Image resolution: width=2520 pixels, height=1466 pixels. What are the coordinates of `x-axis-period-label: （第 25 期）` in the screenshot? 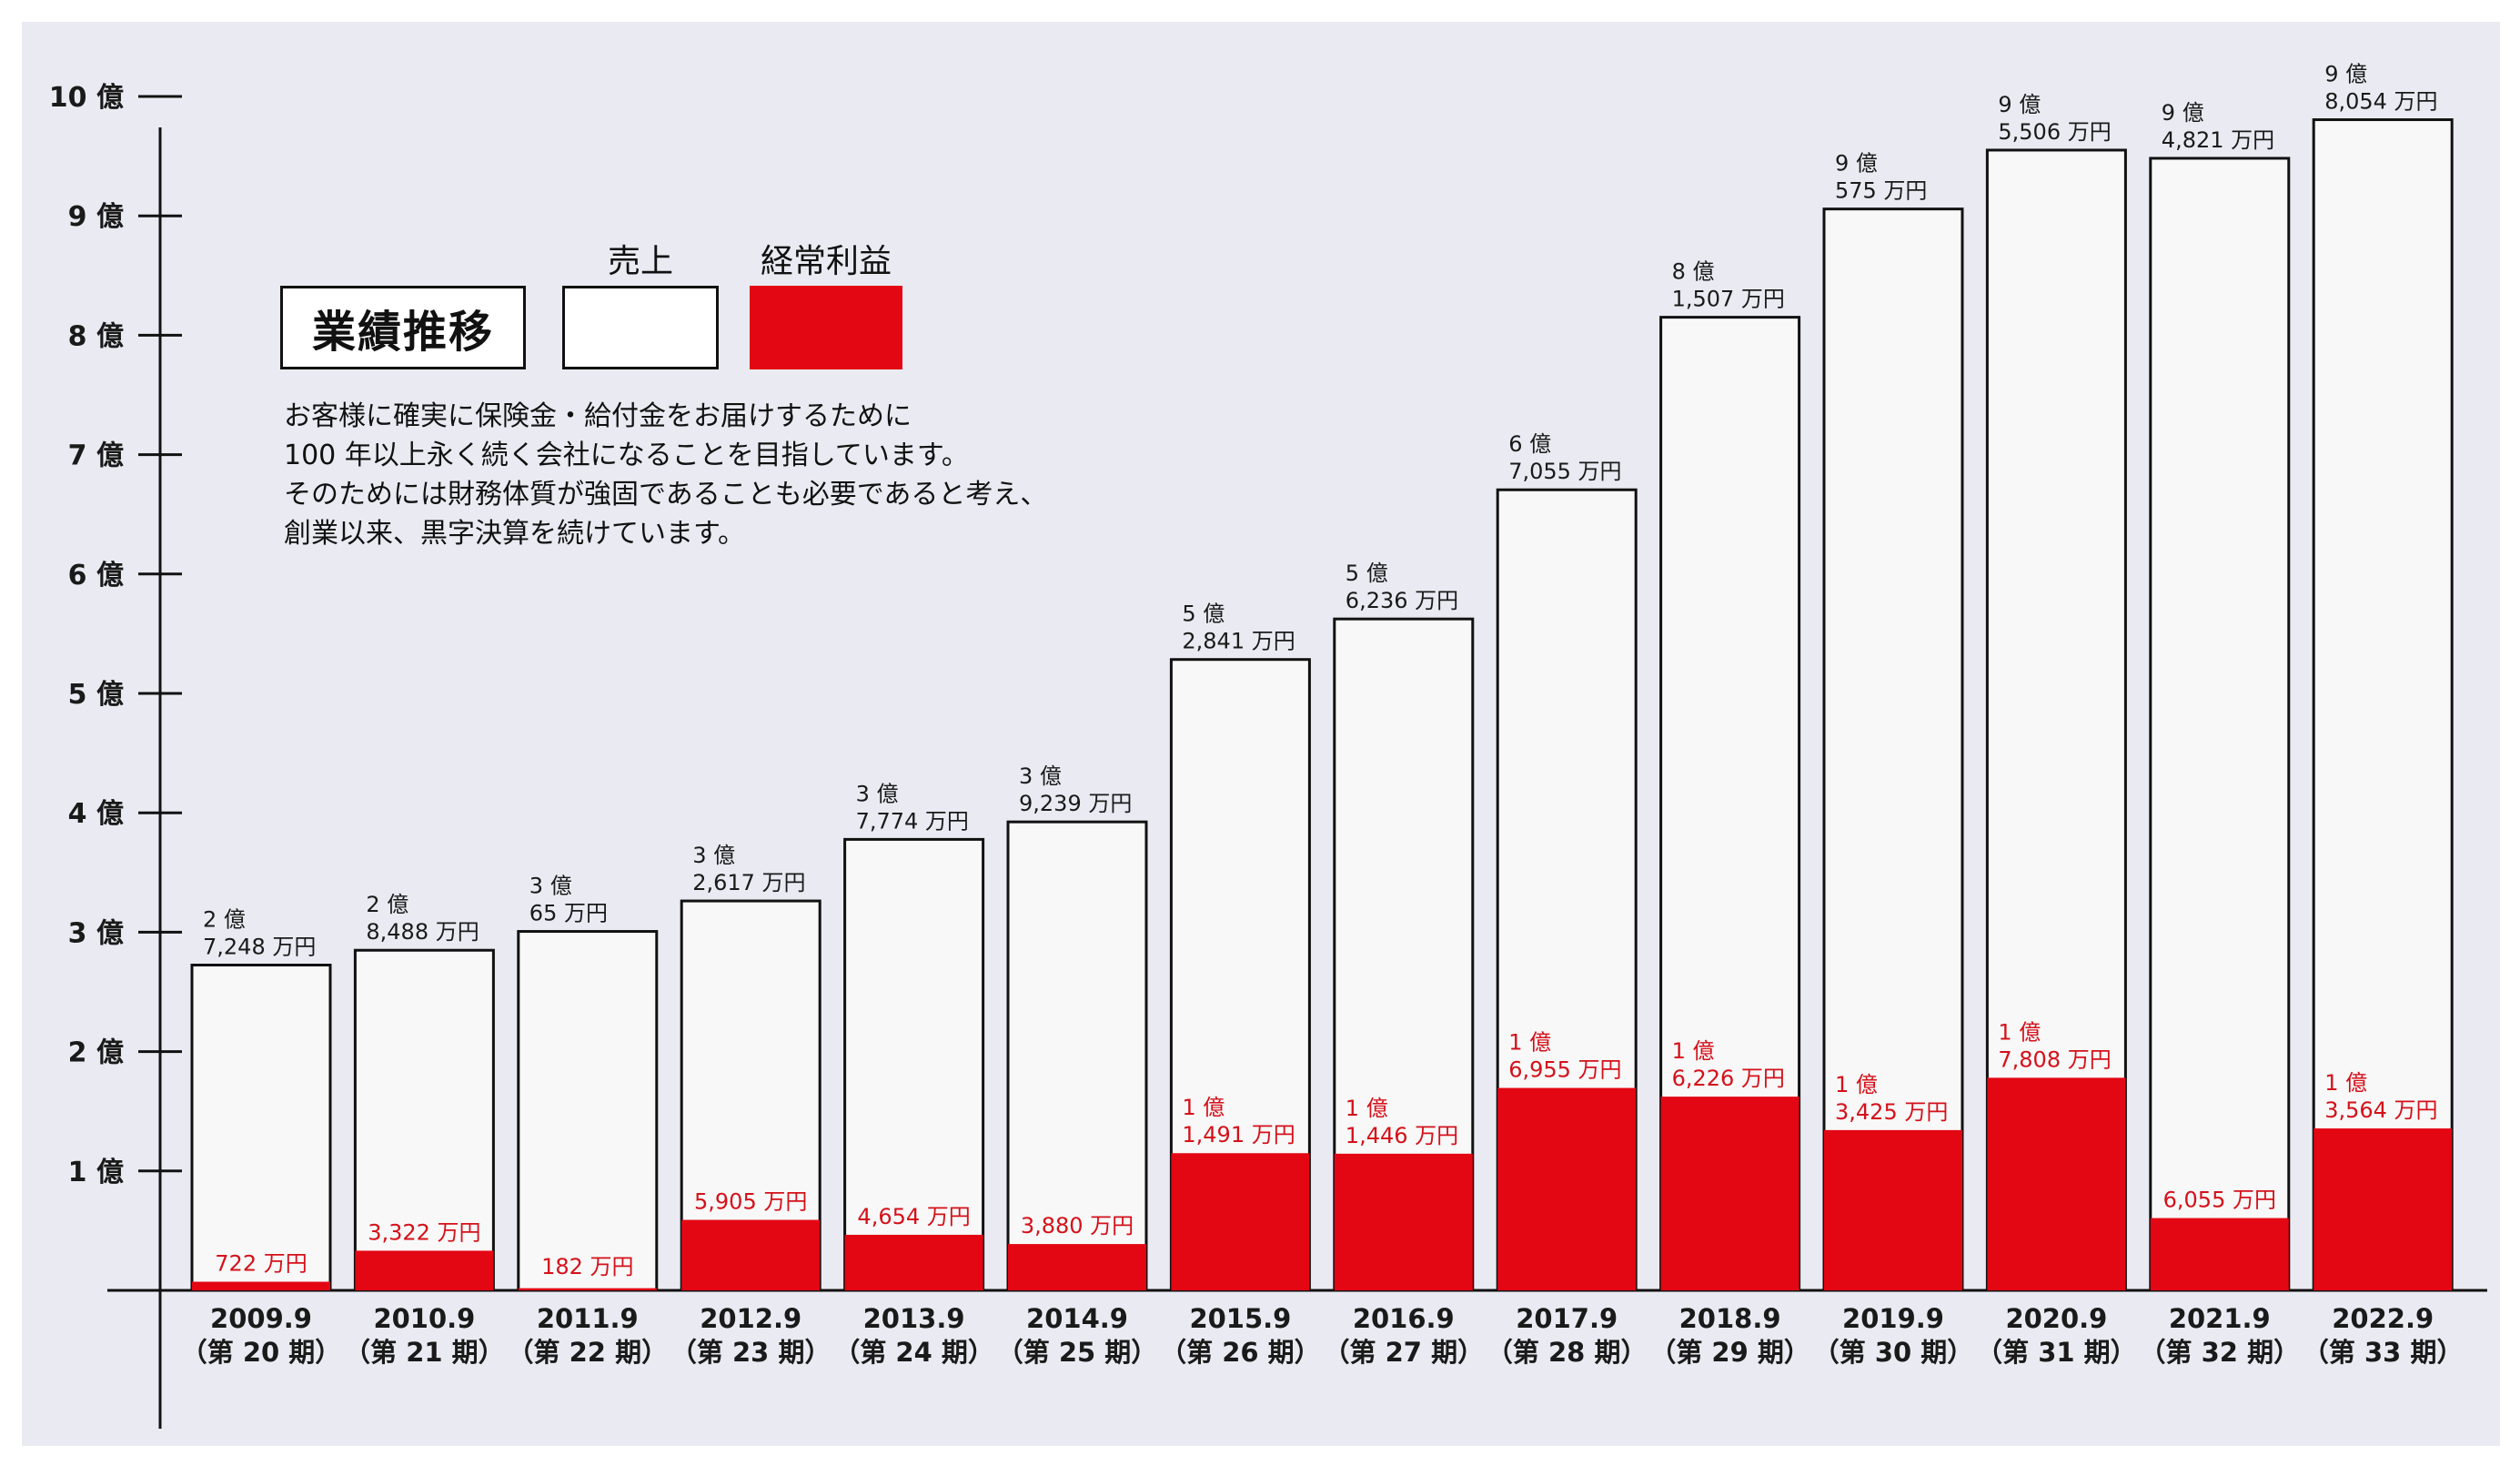 It's located at (1078, 1352).